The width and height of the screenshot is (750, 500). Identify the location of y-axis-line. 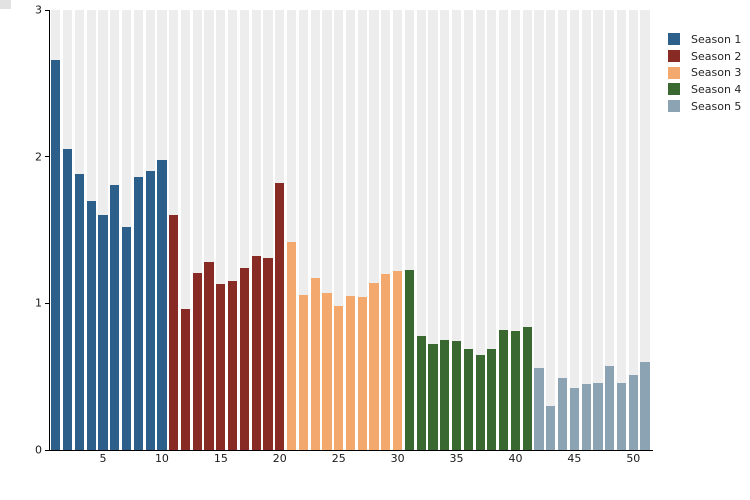
(49, 230).